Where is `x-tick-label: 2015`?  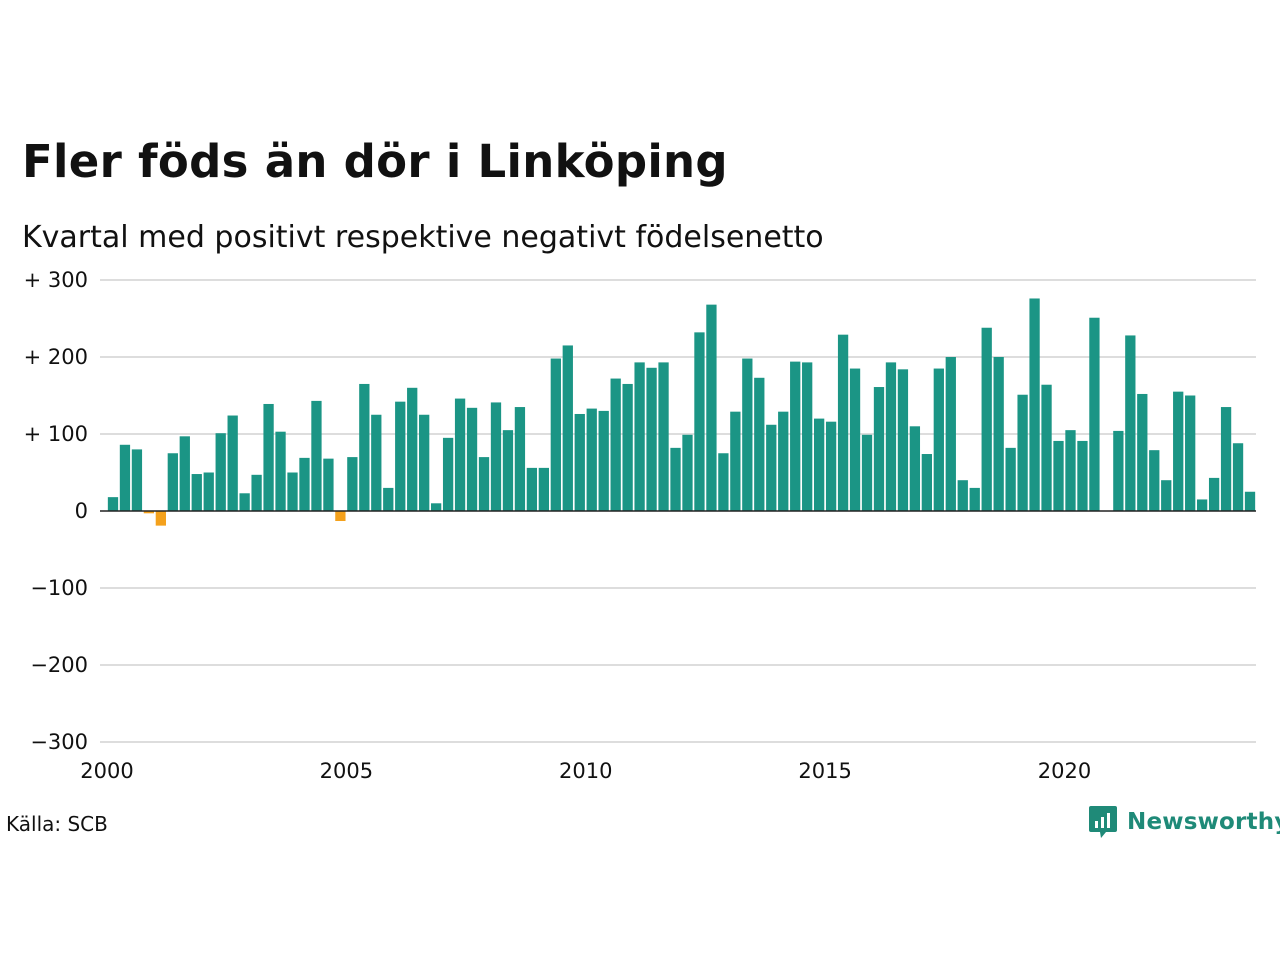
x-tick-label: 2015 is located at coordinates (824, 771).